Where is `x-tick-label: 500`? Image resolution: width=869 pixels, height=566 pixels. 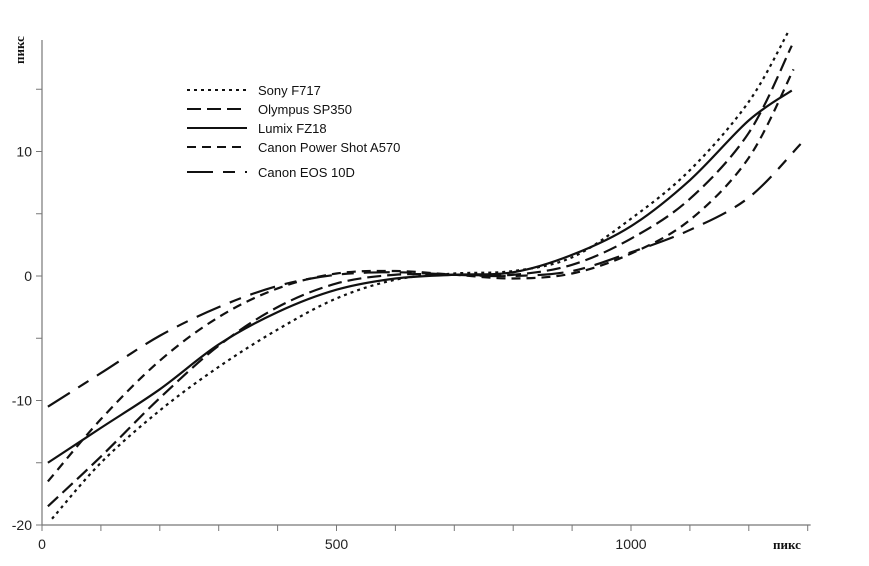 x-tick-label: 500 is located at coordinates (337, 544).